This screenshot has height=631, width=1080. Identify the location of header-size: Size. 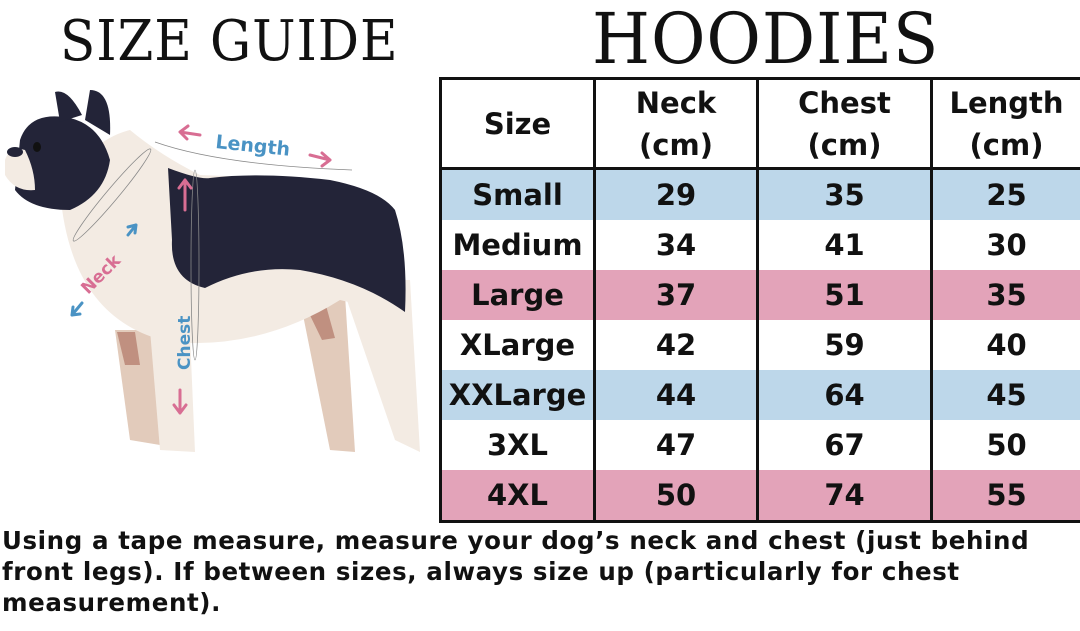
(517, 124).